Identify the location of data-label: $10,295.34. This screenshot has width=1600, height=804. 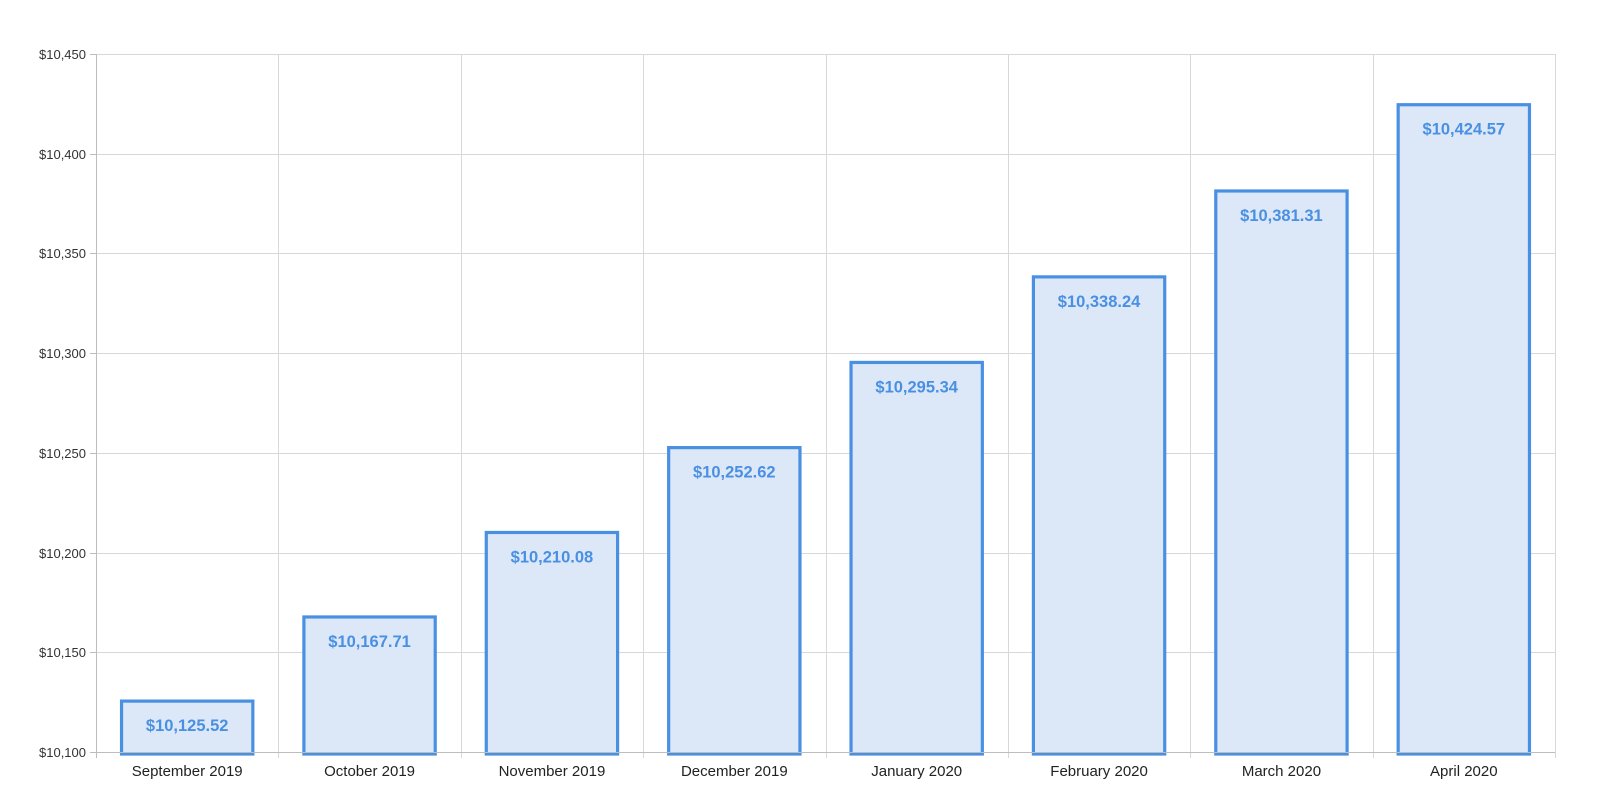
(916, 387).